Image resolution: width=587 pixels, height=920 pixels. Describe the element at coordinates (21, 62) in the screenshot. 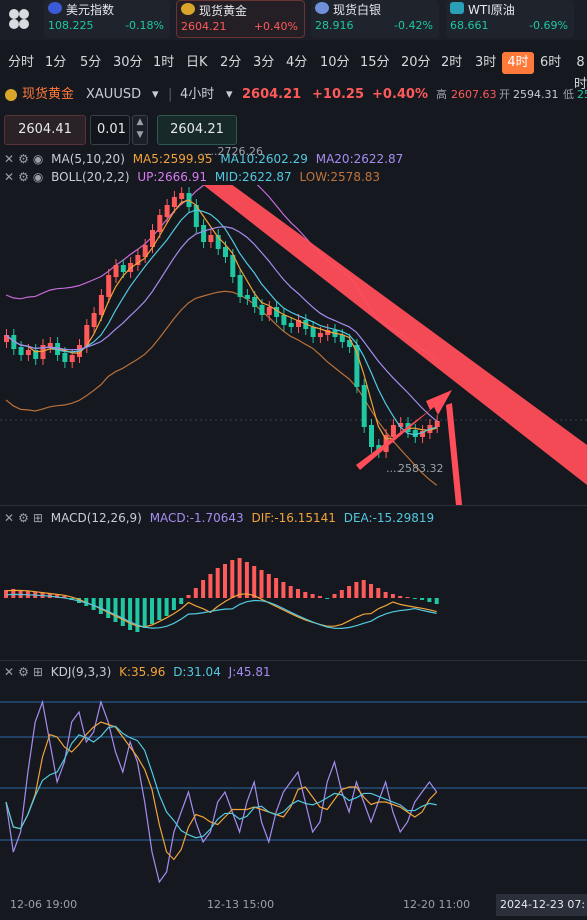

I see `tab-period: 分时` at that location.